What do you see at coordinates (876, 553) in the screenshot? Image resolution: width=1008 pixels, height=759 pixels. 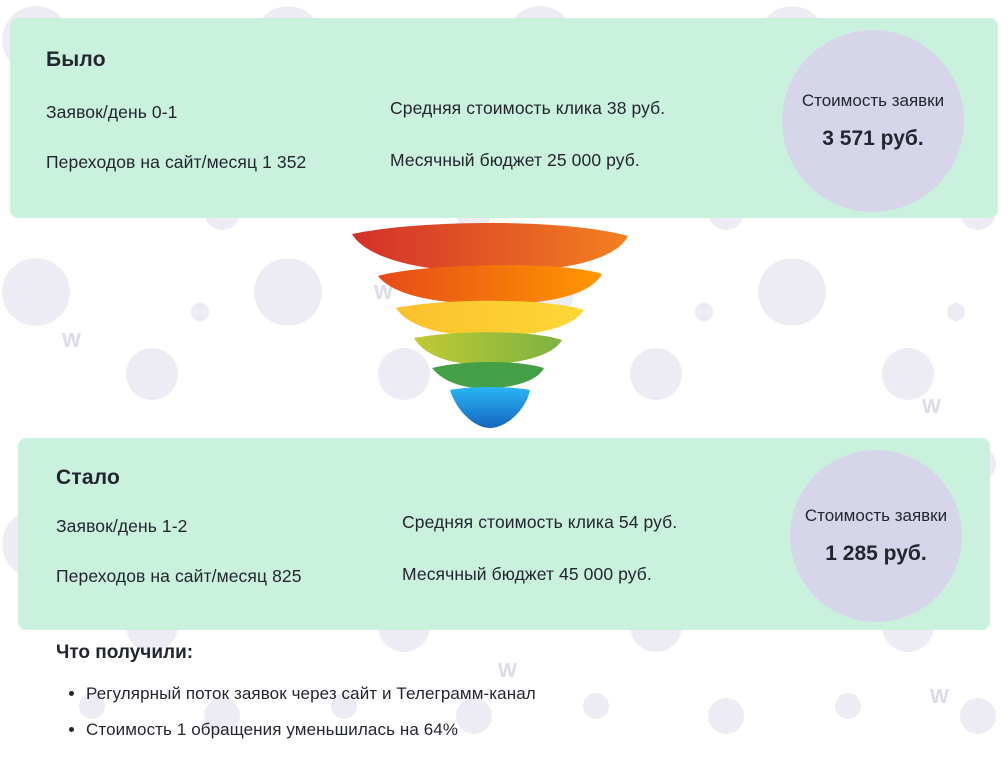 I see `after-badge-value: 1 285 руб.` at bounding box center [876, 553].